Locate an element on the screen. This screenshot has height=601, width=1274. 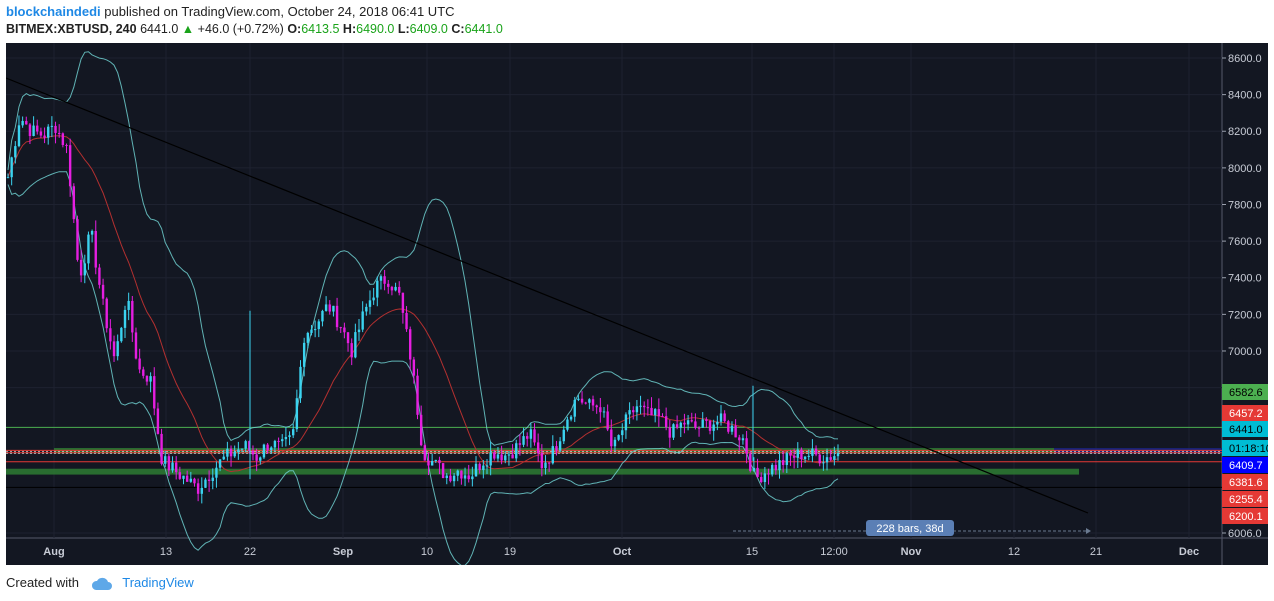
range-note: 228 bars, 38d is located at coordinates (909, 529).